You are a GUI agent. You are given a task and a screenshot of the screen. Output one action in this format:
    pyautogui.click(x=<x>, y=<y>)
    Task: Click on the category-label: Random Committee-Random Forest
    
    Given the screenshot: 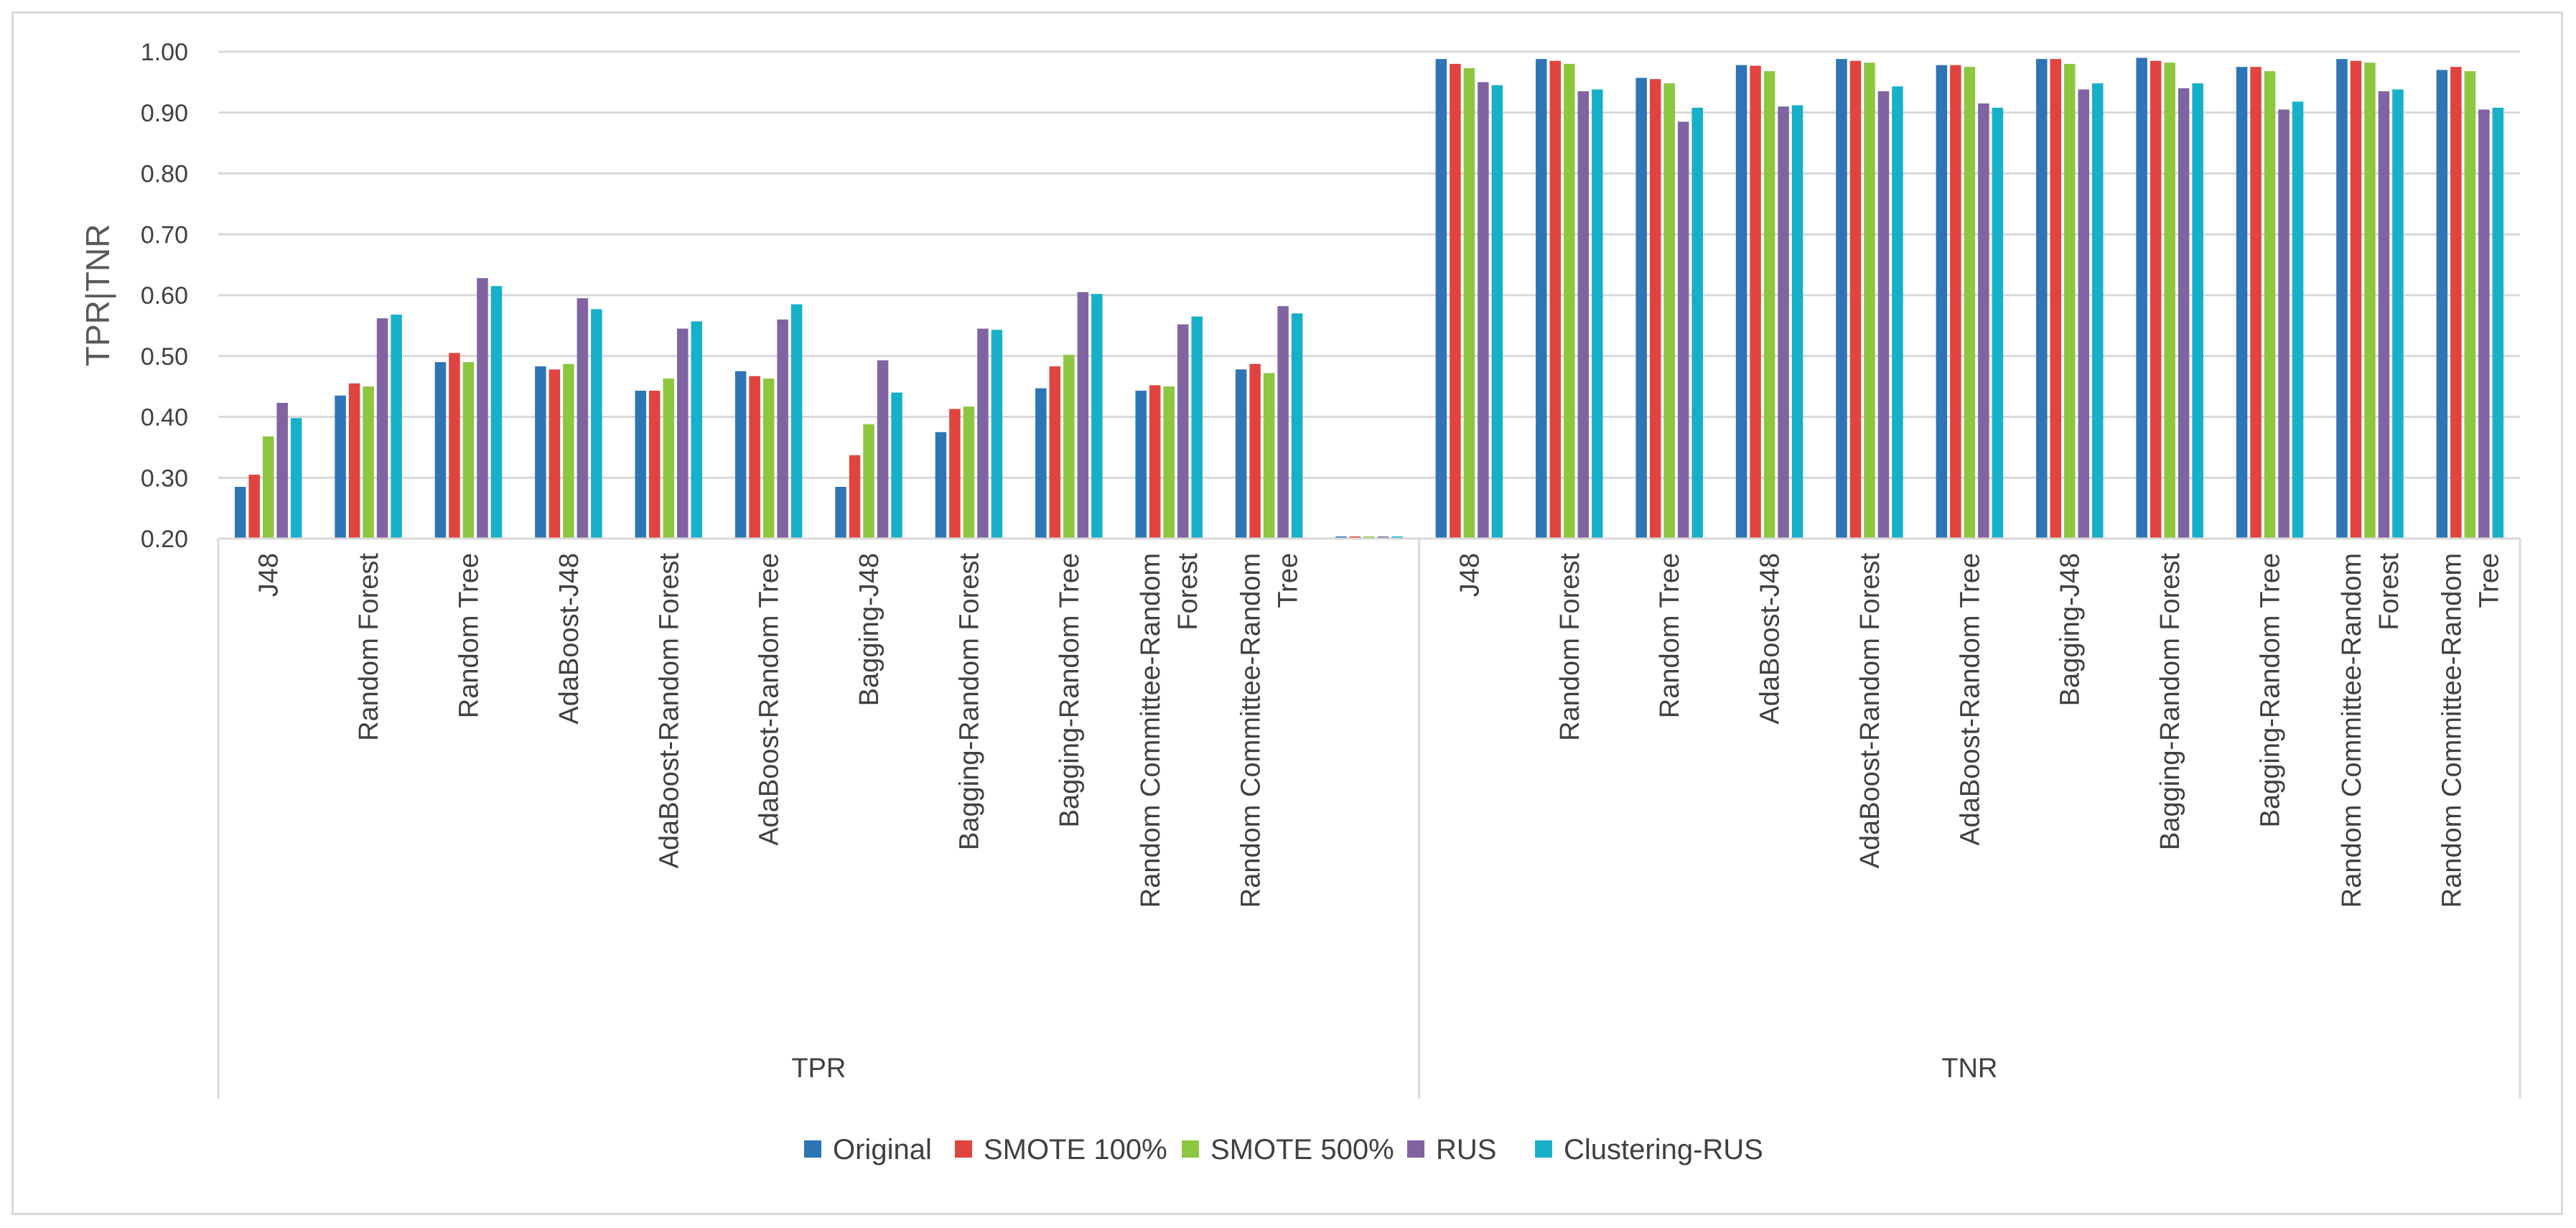 What is the action you would take?
    pyautogui.click(x=2370, y=730)
    